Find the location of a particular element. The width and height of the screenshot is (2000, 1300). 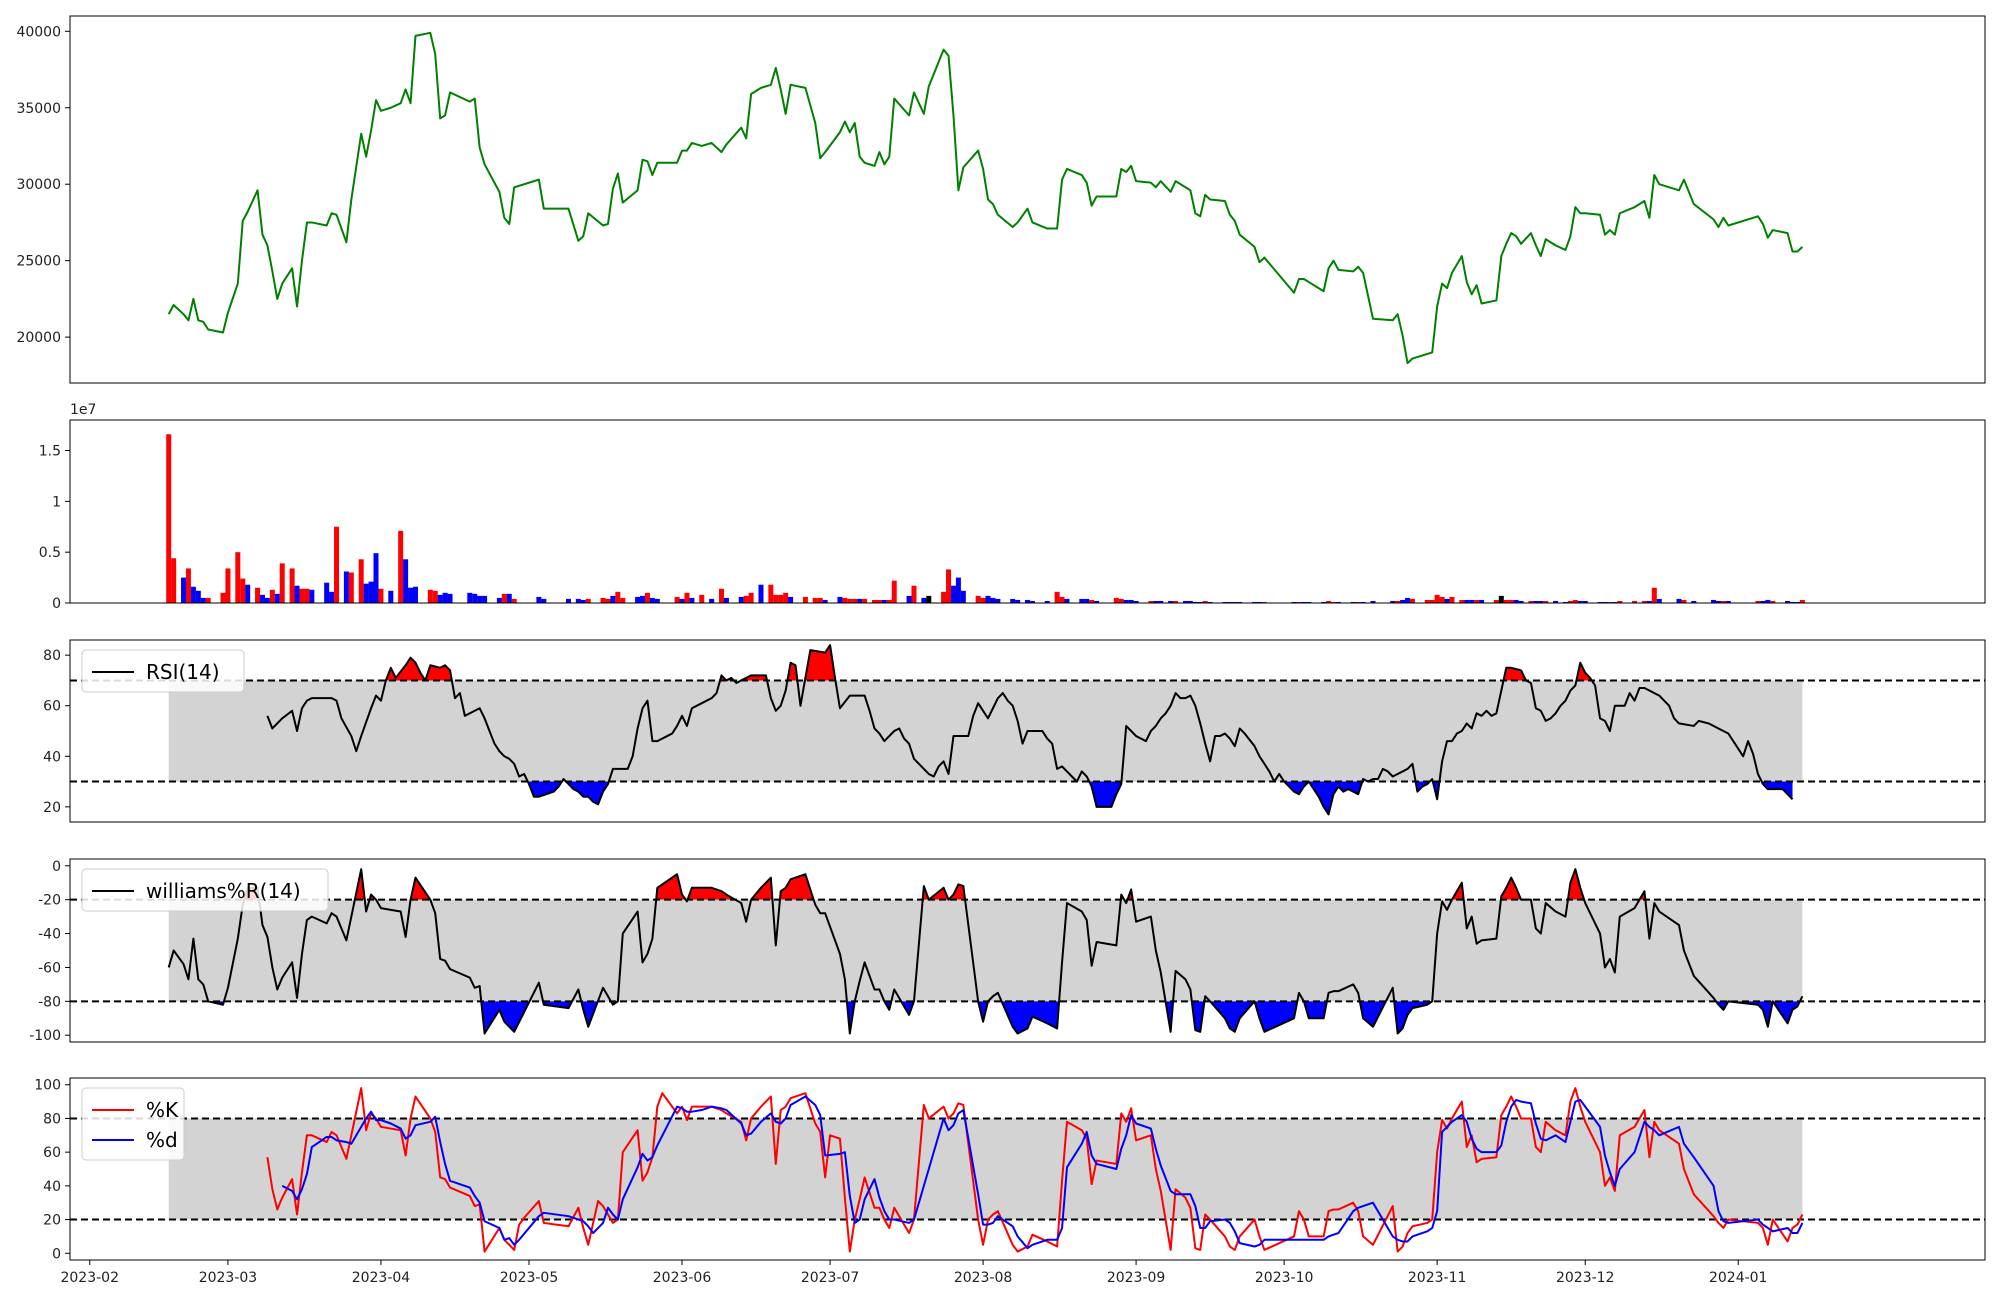

y-tick-label: 1 is located at coordinates (56, 502).